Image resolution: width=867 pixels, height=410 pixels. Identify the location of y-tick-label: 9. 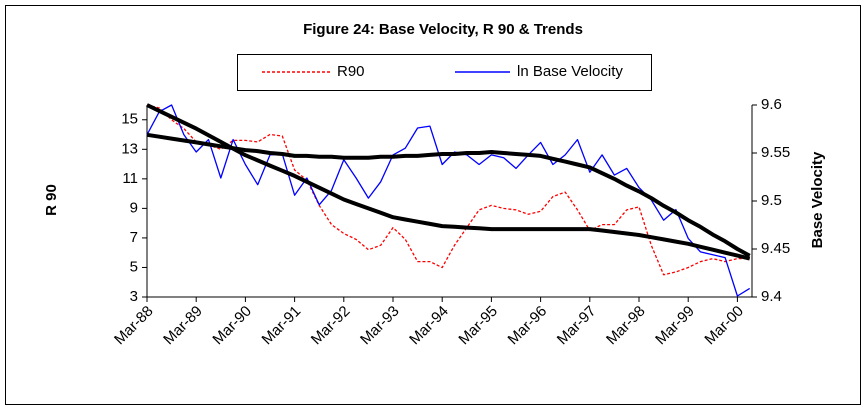
(134, 207).